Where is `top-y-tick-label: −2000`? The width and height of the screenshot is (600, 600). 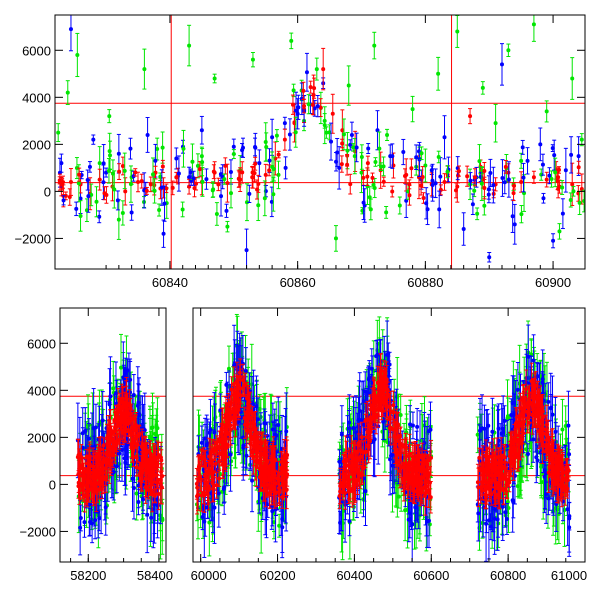
top-y-tick-label: −2000 is located at coordinates (32, 238).